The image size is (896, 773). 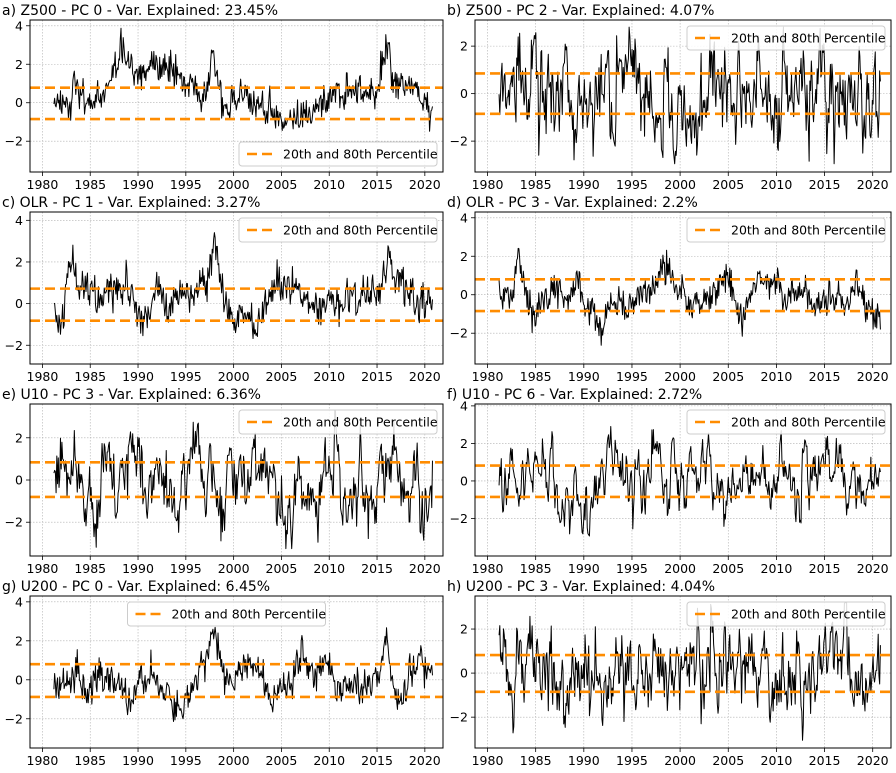 What do you see at coordinates (131, 395) in the screenshot?
I see `panel-title: e) U10 - PC 3 - Var. Explained: 6.36%` at bounding box center [131, 395].